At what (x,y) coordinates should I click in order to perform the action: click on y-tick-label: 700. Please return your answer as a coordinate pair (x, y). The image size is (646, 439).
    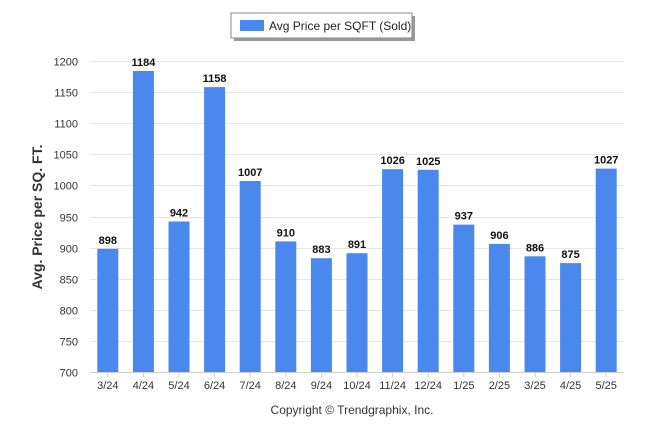
    Looking at the image, I should click on (69, 374).